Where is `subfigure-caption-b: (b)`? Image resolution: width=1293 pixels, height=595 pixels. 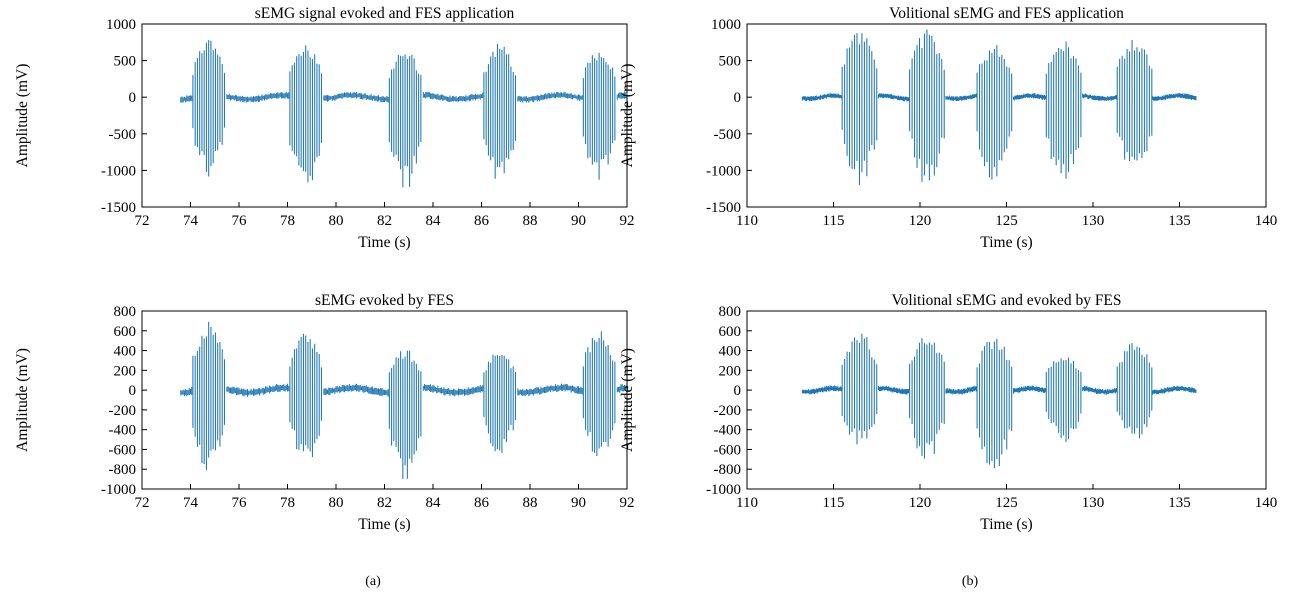 subfigure-caption-b: (b) is located at coordinates (970, 581).